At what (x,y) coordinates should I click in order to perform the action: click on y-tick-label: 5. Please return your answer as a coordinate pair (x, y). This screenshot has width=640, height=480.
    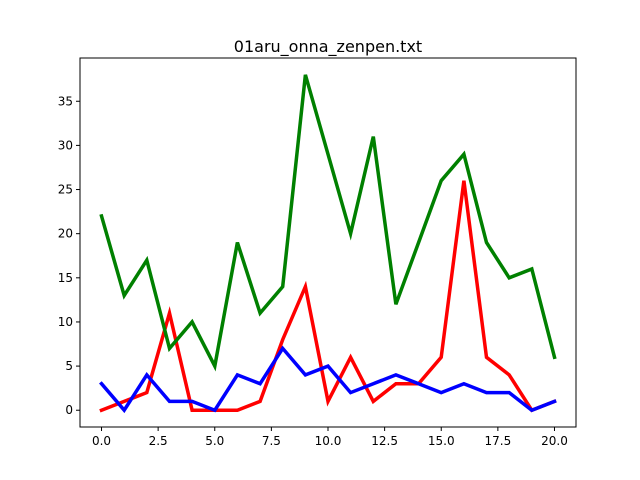
    Looking at the image, I should click on (69, 366).